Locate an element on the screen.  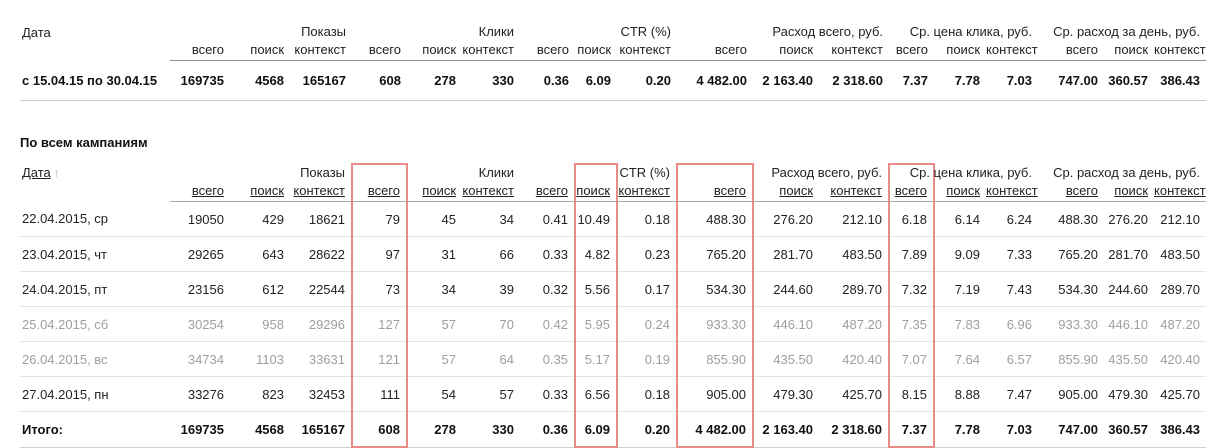
group-header: Показы is located at coordinates (321, 32).